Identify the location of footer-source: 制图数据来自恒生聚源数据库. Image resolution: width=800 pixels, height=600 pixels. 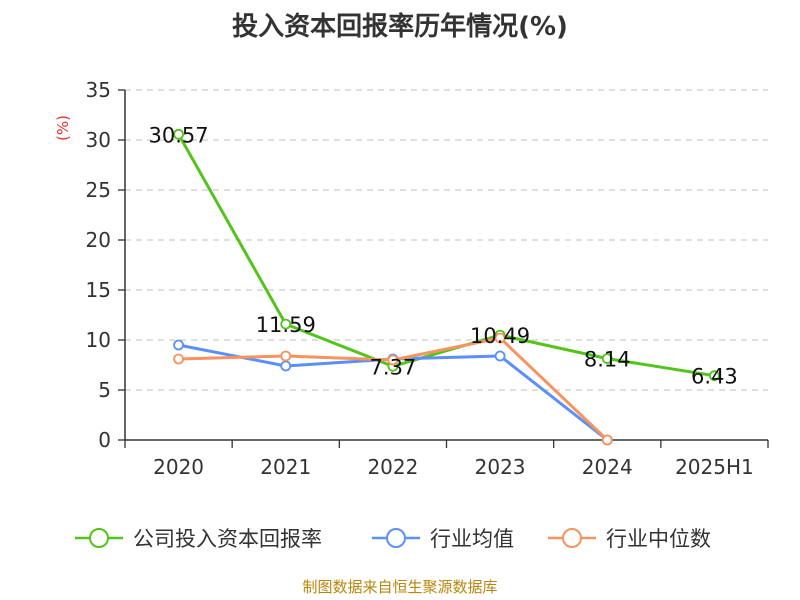
(400, 587).